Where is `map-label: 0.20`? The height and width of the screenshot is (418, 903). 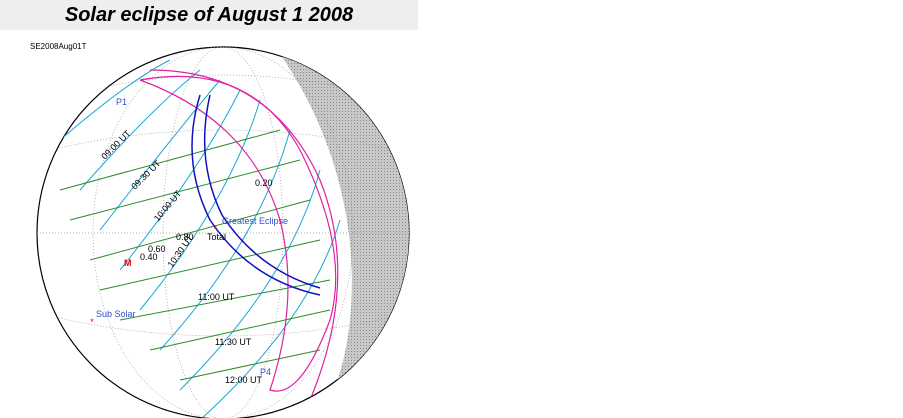
map-label: 0.20 is located at coordinates (264, 183).